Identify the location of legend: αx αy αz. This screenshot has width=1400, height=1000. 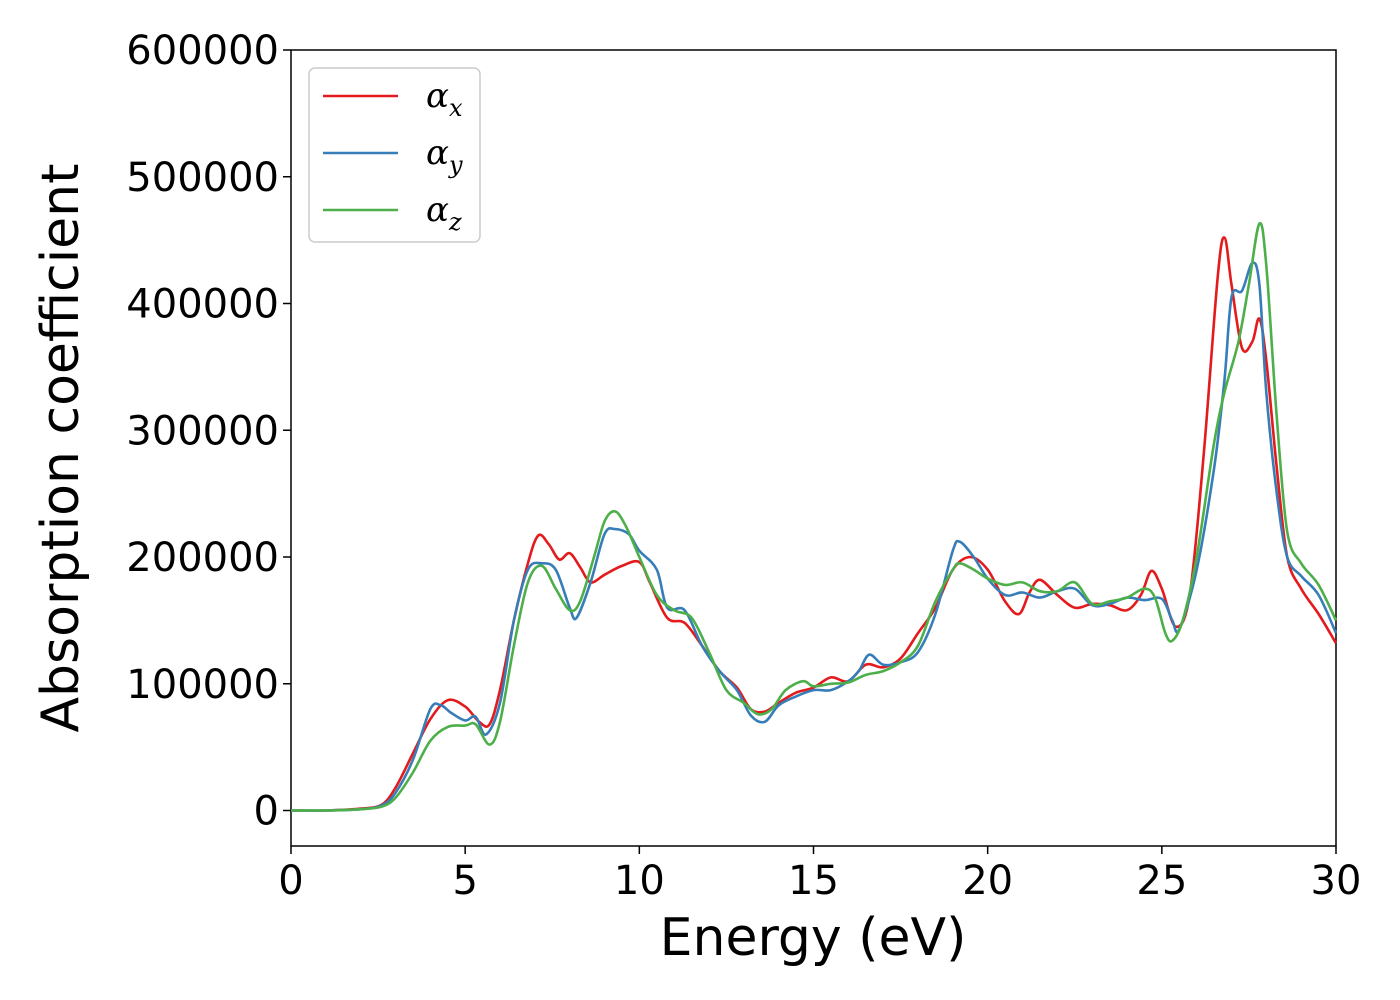
(394, 155).